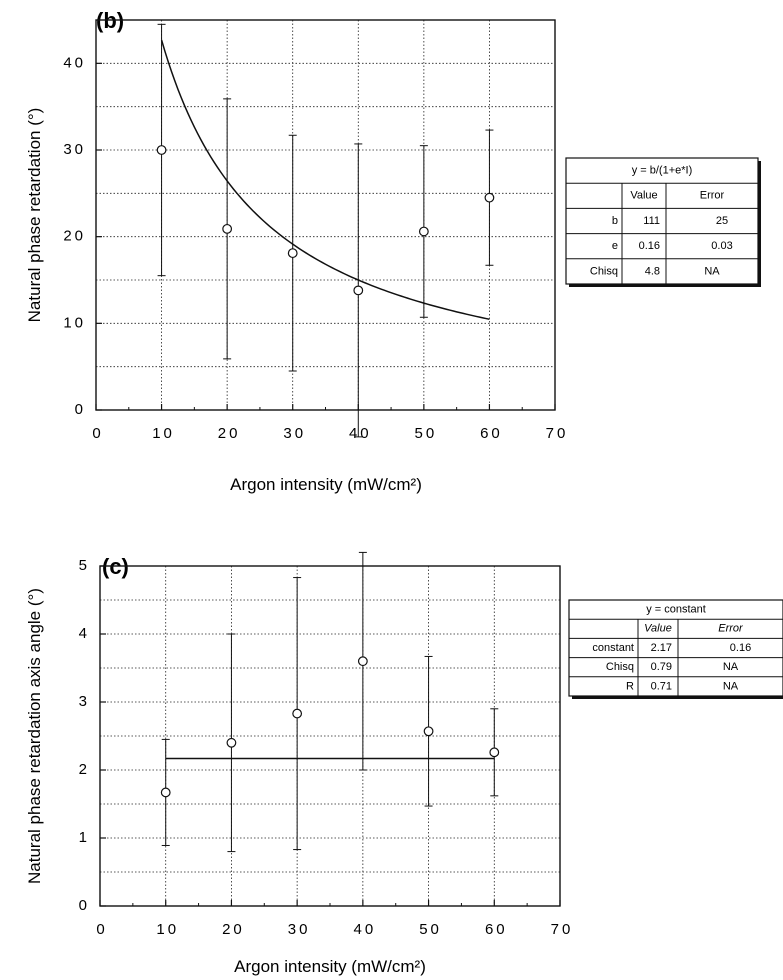 Image resolution: width=783 pixels, height=980 pixels. What do you see at coordinates (74, 322) in the screenshot?
I see `y-tick-label: 10` at bounding box center [74, 322].